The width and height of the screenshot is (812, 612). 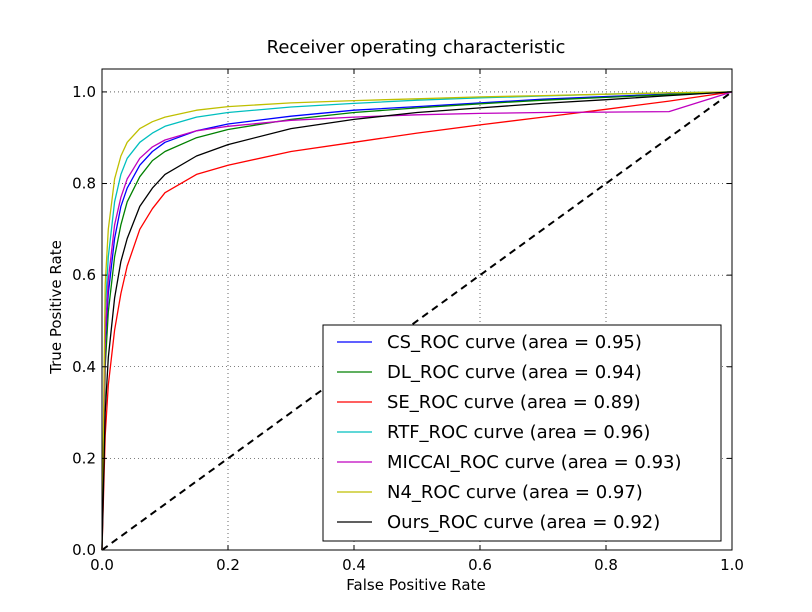 What do you see at coordinates (732, 565) in the screenshot?
I see `x-tick-label: 1.0` at bounding box center [732, 565].